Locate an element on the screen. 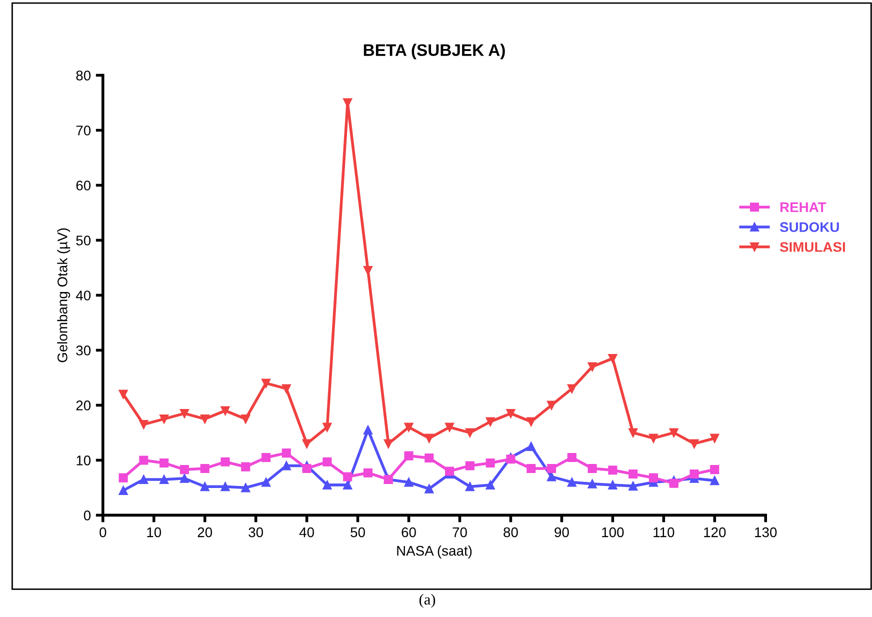  y-tick-label: 40 is located at coordinates (83, 295).